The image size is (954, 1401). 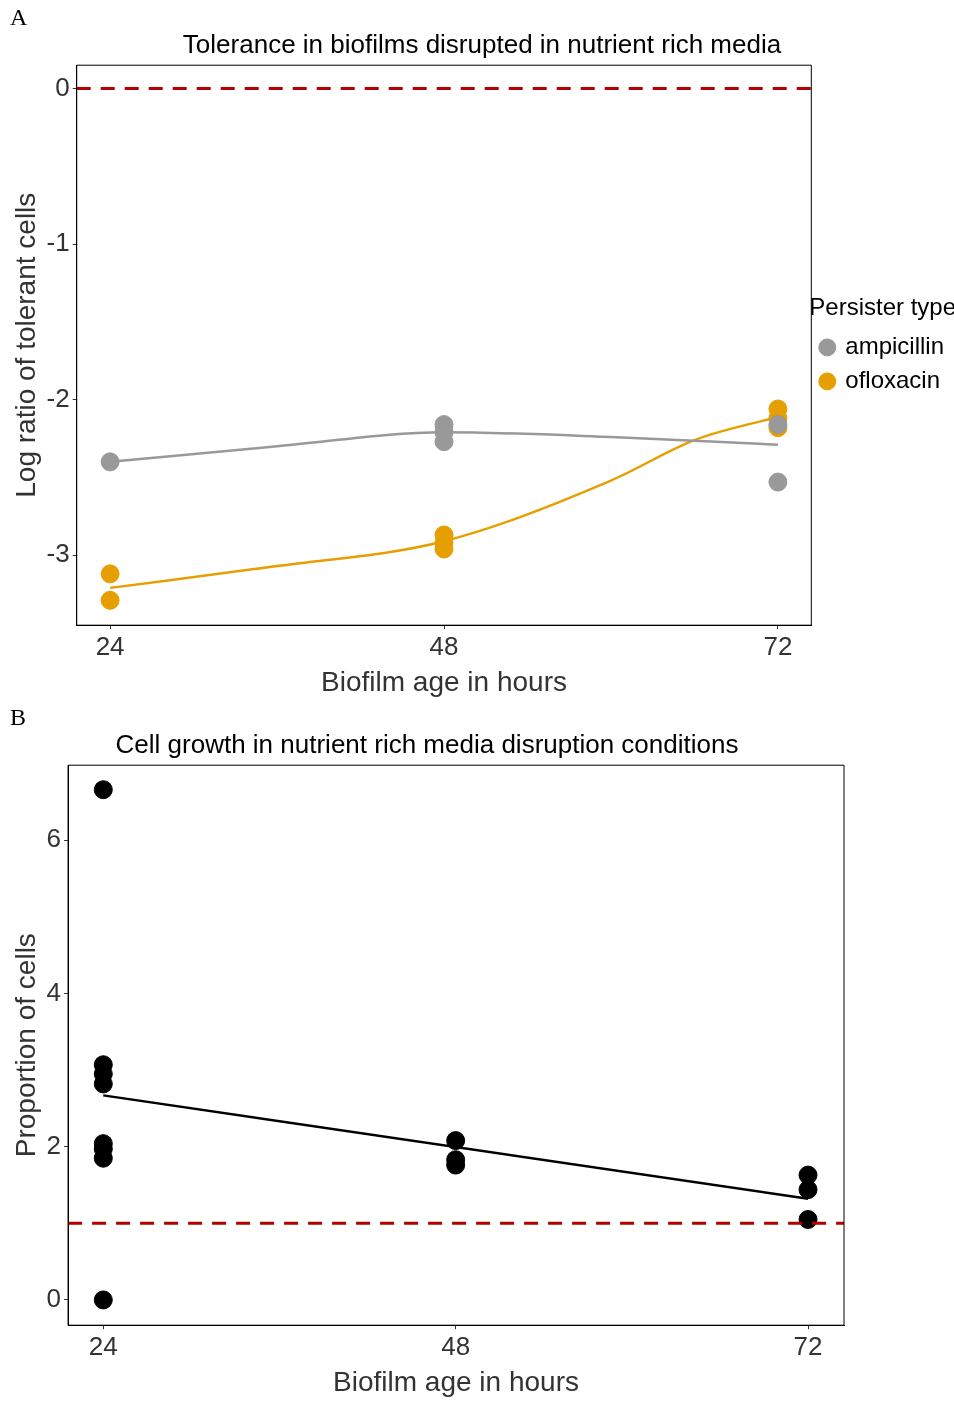 I want to click on y-tick-label: -1, so click(x=58, y=242).